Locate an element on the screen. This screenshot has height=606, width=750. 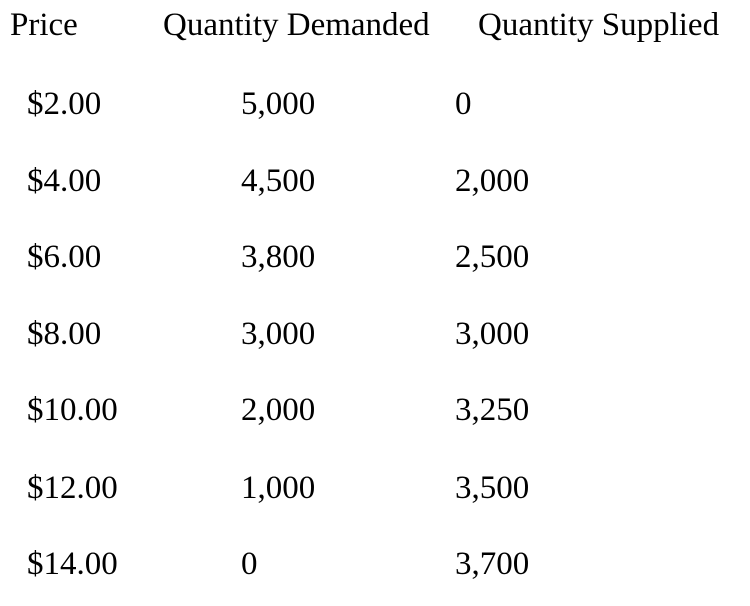
row-1-quantity-demanded: 5,000 is located at coordinates (278, 104).